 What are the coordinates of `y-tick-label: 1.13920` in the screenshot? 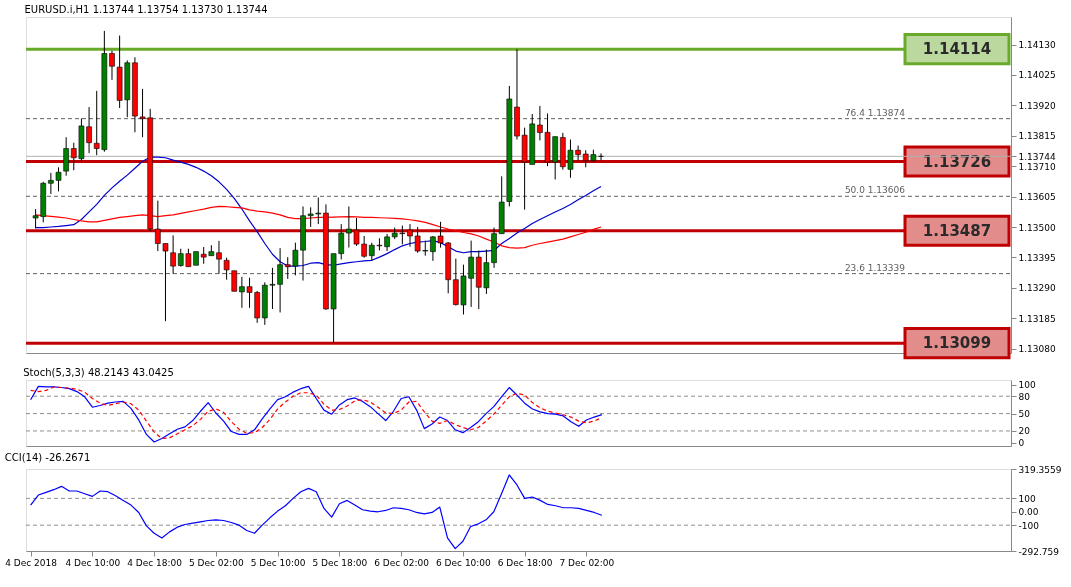 It's located at (1037, 105).